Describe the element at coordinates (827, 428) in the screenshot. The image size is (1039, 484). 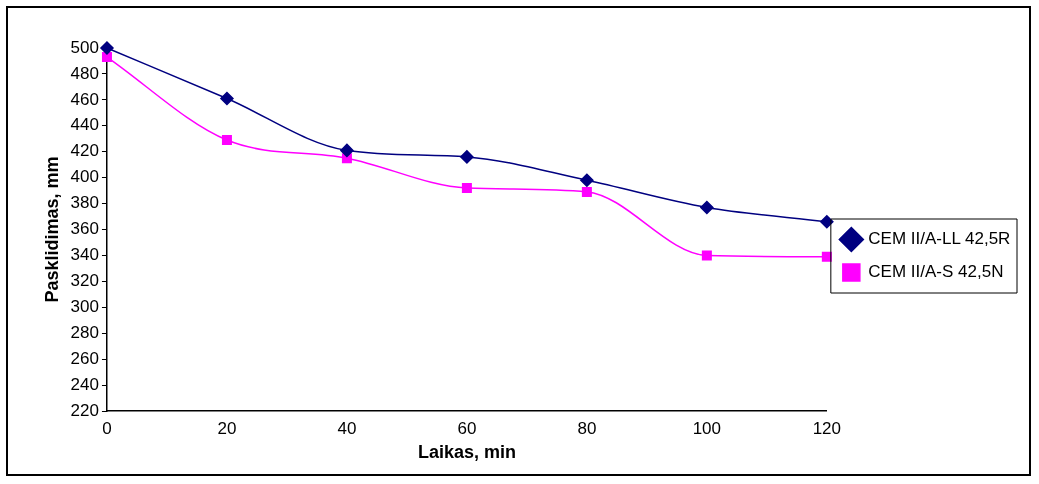
I see `x-tick-label: 120` at that location.